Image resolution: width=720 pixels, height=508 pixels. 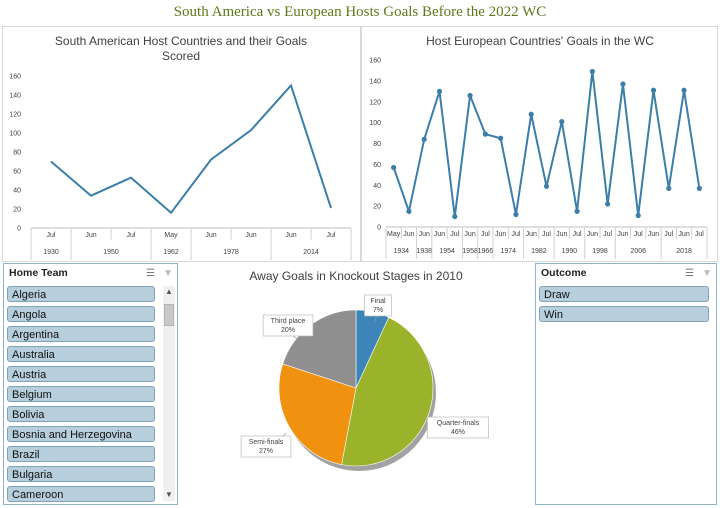 I want to click on slice-percent-label: 7%, so click(x=378, y=310).